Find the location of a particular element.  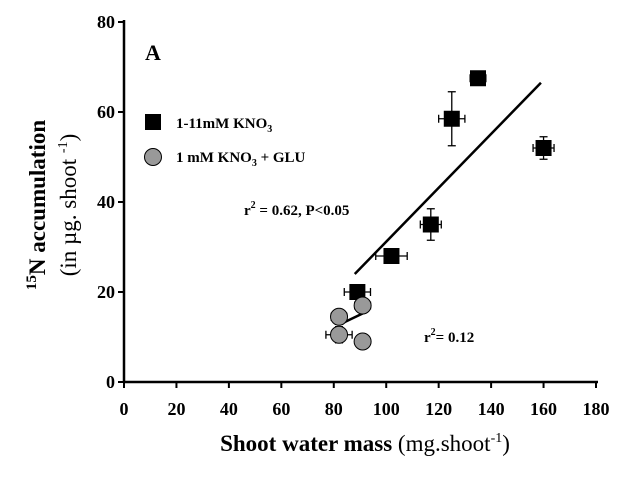

legend: 1-11mM KNO3 1 mM KNO3 + GLU is located at coordinates (225, 141).